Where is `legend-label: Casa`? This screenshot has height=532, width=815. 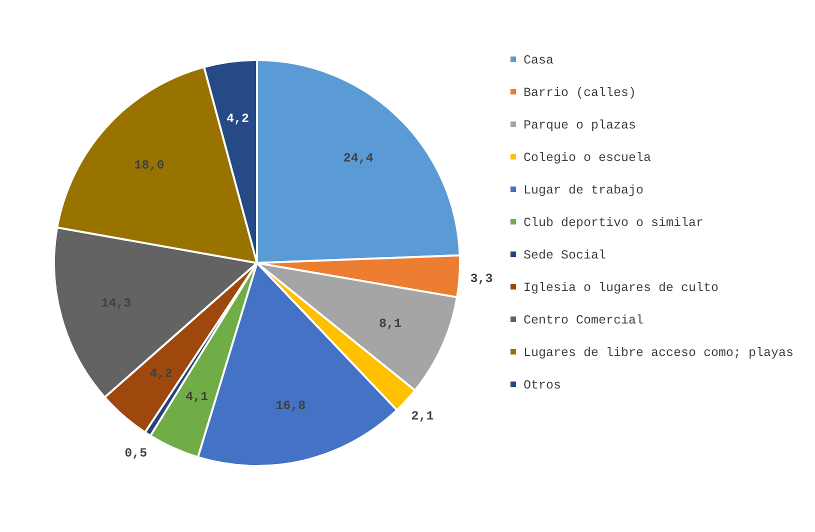
legend-label: Casa is located at coordinates (539, 60).